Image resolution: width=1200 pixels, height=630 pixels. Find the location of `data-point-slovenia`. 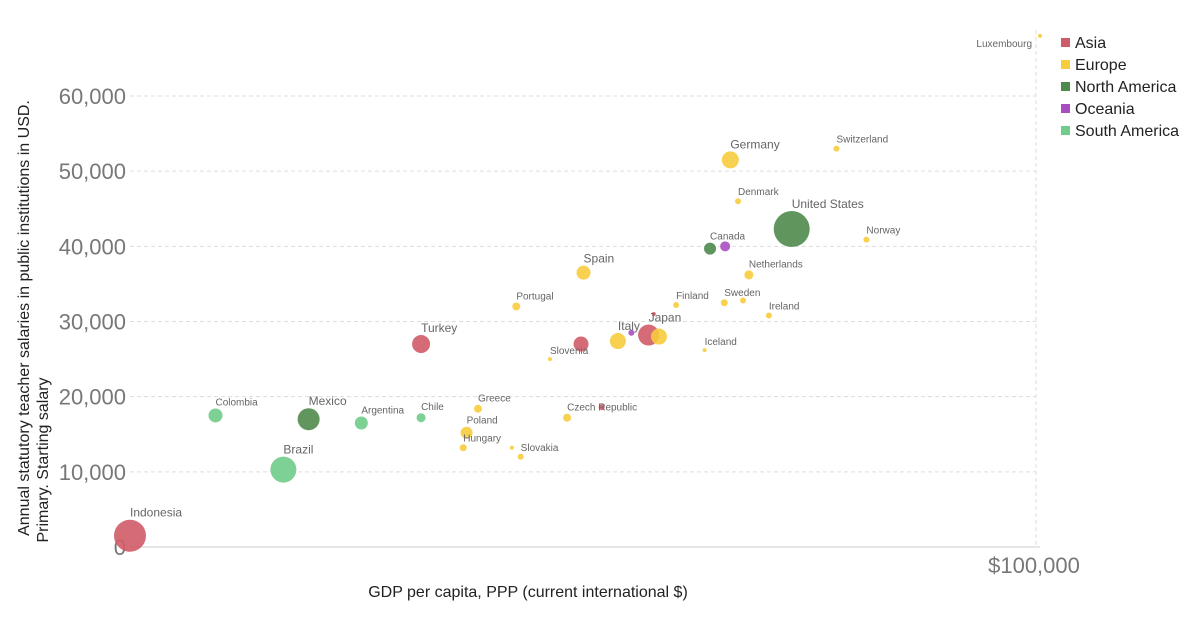

data-point-slovenia is located at coordinates (549, 359).